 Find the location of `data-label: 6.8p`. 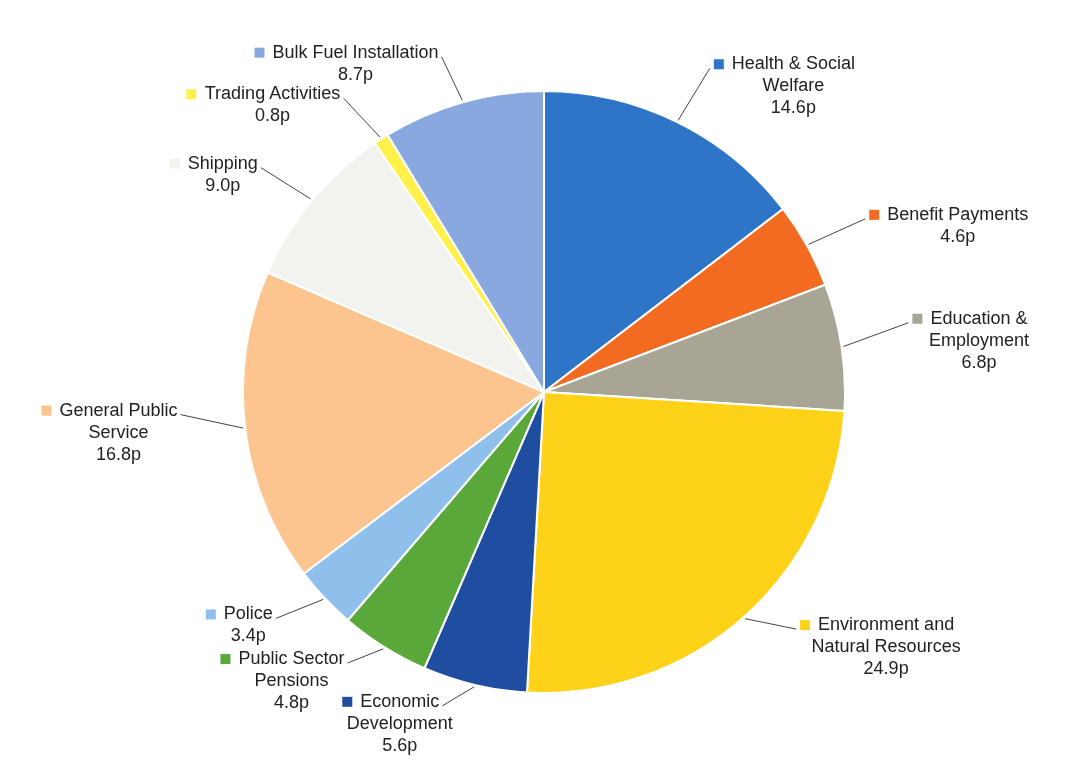

data-label: 6.8p is located at coordinates (979, 361).